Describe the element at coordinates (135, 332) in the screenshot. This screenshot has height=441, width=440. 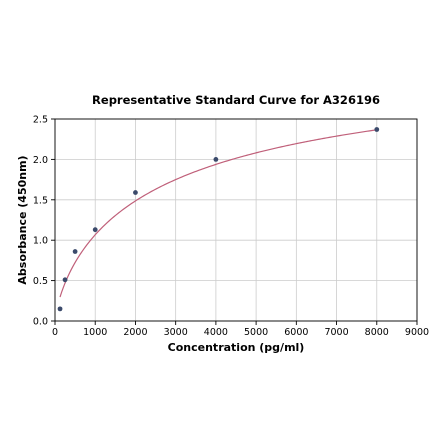
I see `x-tick-label: 2000` at that location.